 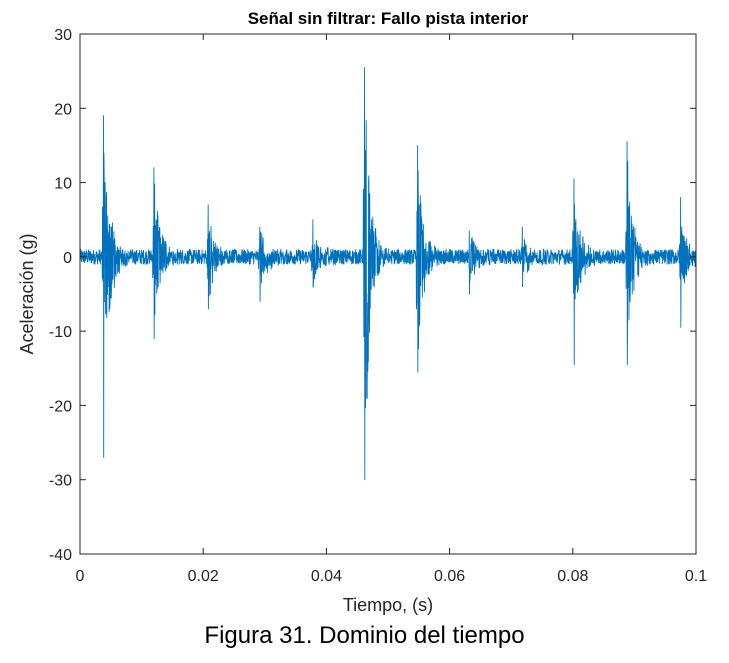 I want to click on y-tick-label: -20, so click(x=60, y=406).